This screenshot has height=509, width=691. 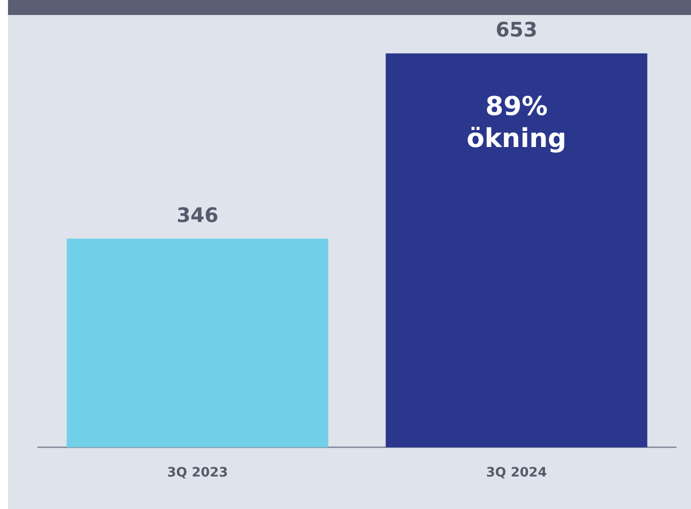 What do you see at coordinates (516, 473) in the screenshot?
I see `x-tick-label: 3Q 2024` at bounding box center [516, 473].